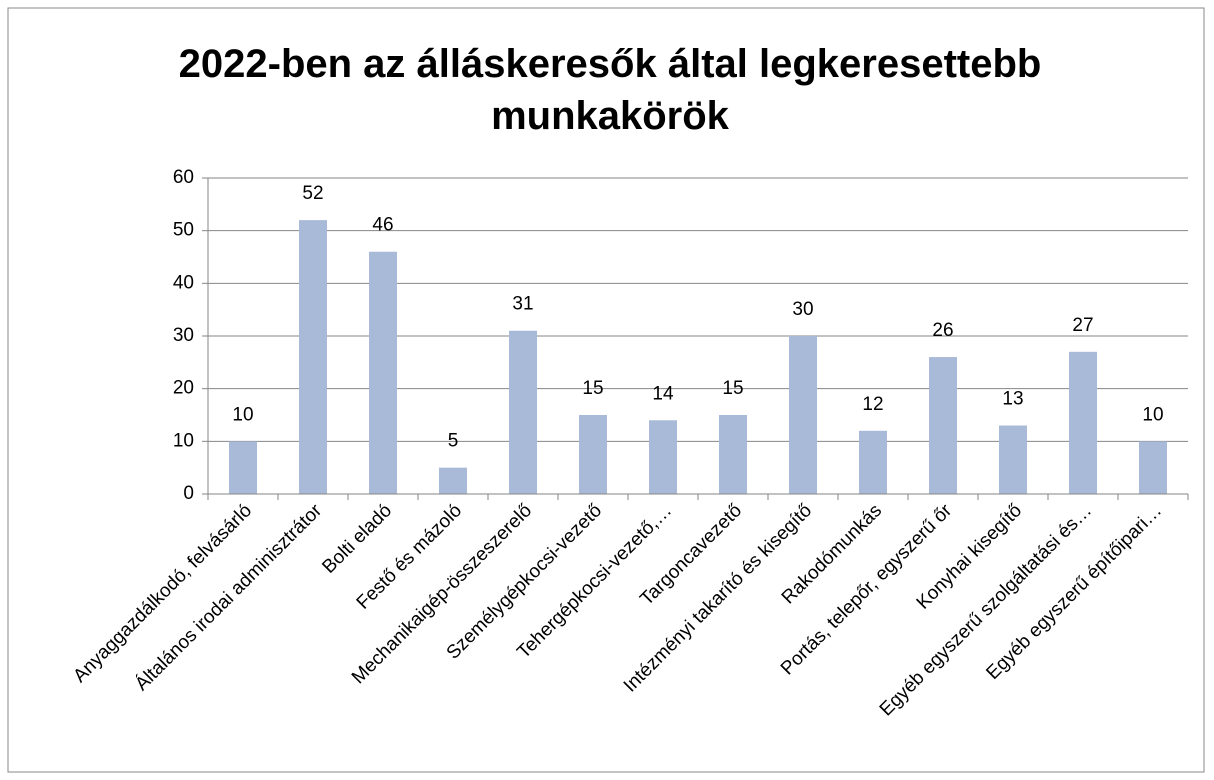 The width and height of the screenshot is (1214, 780). Describe the element at coordinates (188, 493) in the screenshot. I see `y-tick-label: 0` at that location.